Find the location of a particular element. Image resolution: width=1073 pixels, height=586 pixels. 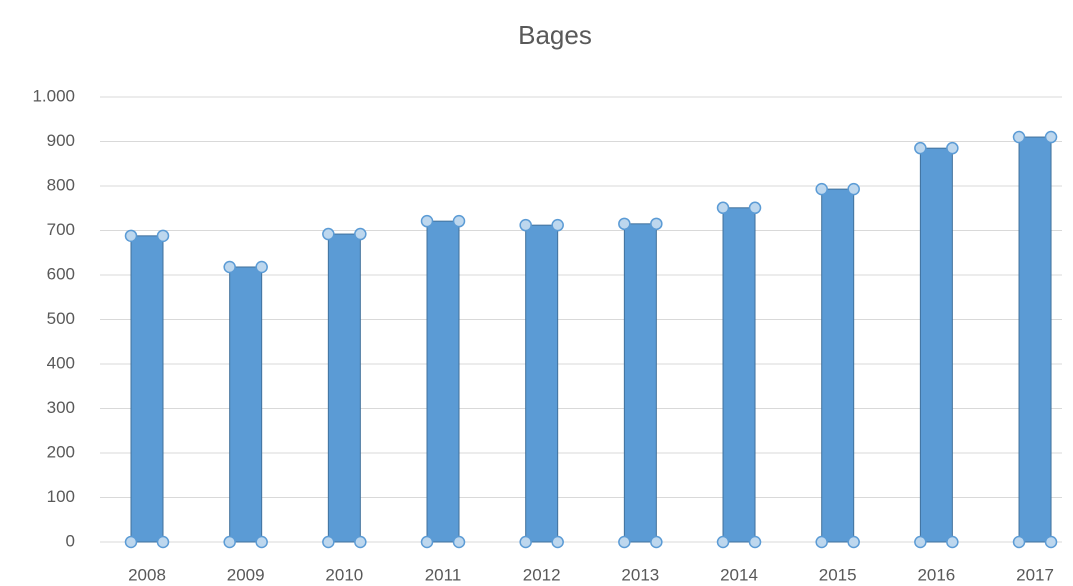

y-tick-label: 600 is located at coordinates (61, 273).